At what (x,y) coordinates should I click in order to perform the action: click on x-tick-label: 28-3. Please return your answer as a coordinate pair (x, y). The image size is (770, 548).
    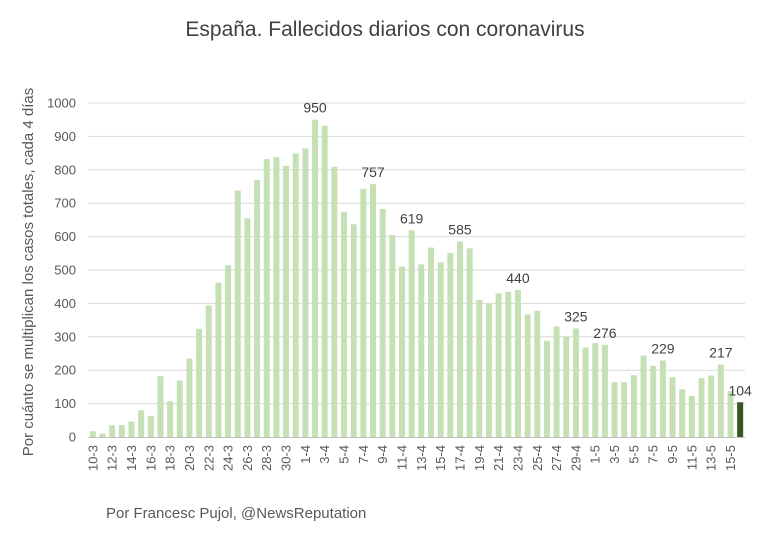
    Looking at the image, I should click on (266, 458).